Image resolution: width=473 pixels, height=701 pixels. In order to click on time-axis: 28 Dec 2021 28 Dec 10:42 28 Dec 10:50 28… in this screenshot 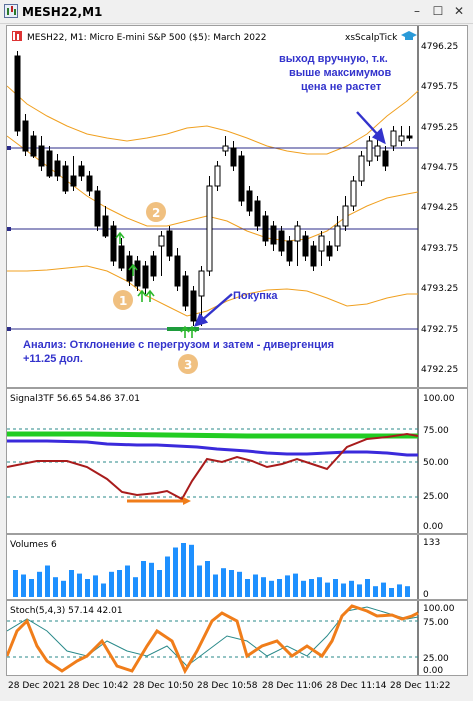, I will do `click(236, 688)`.